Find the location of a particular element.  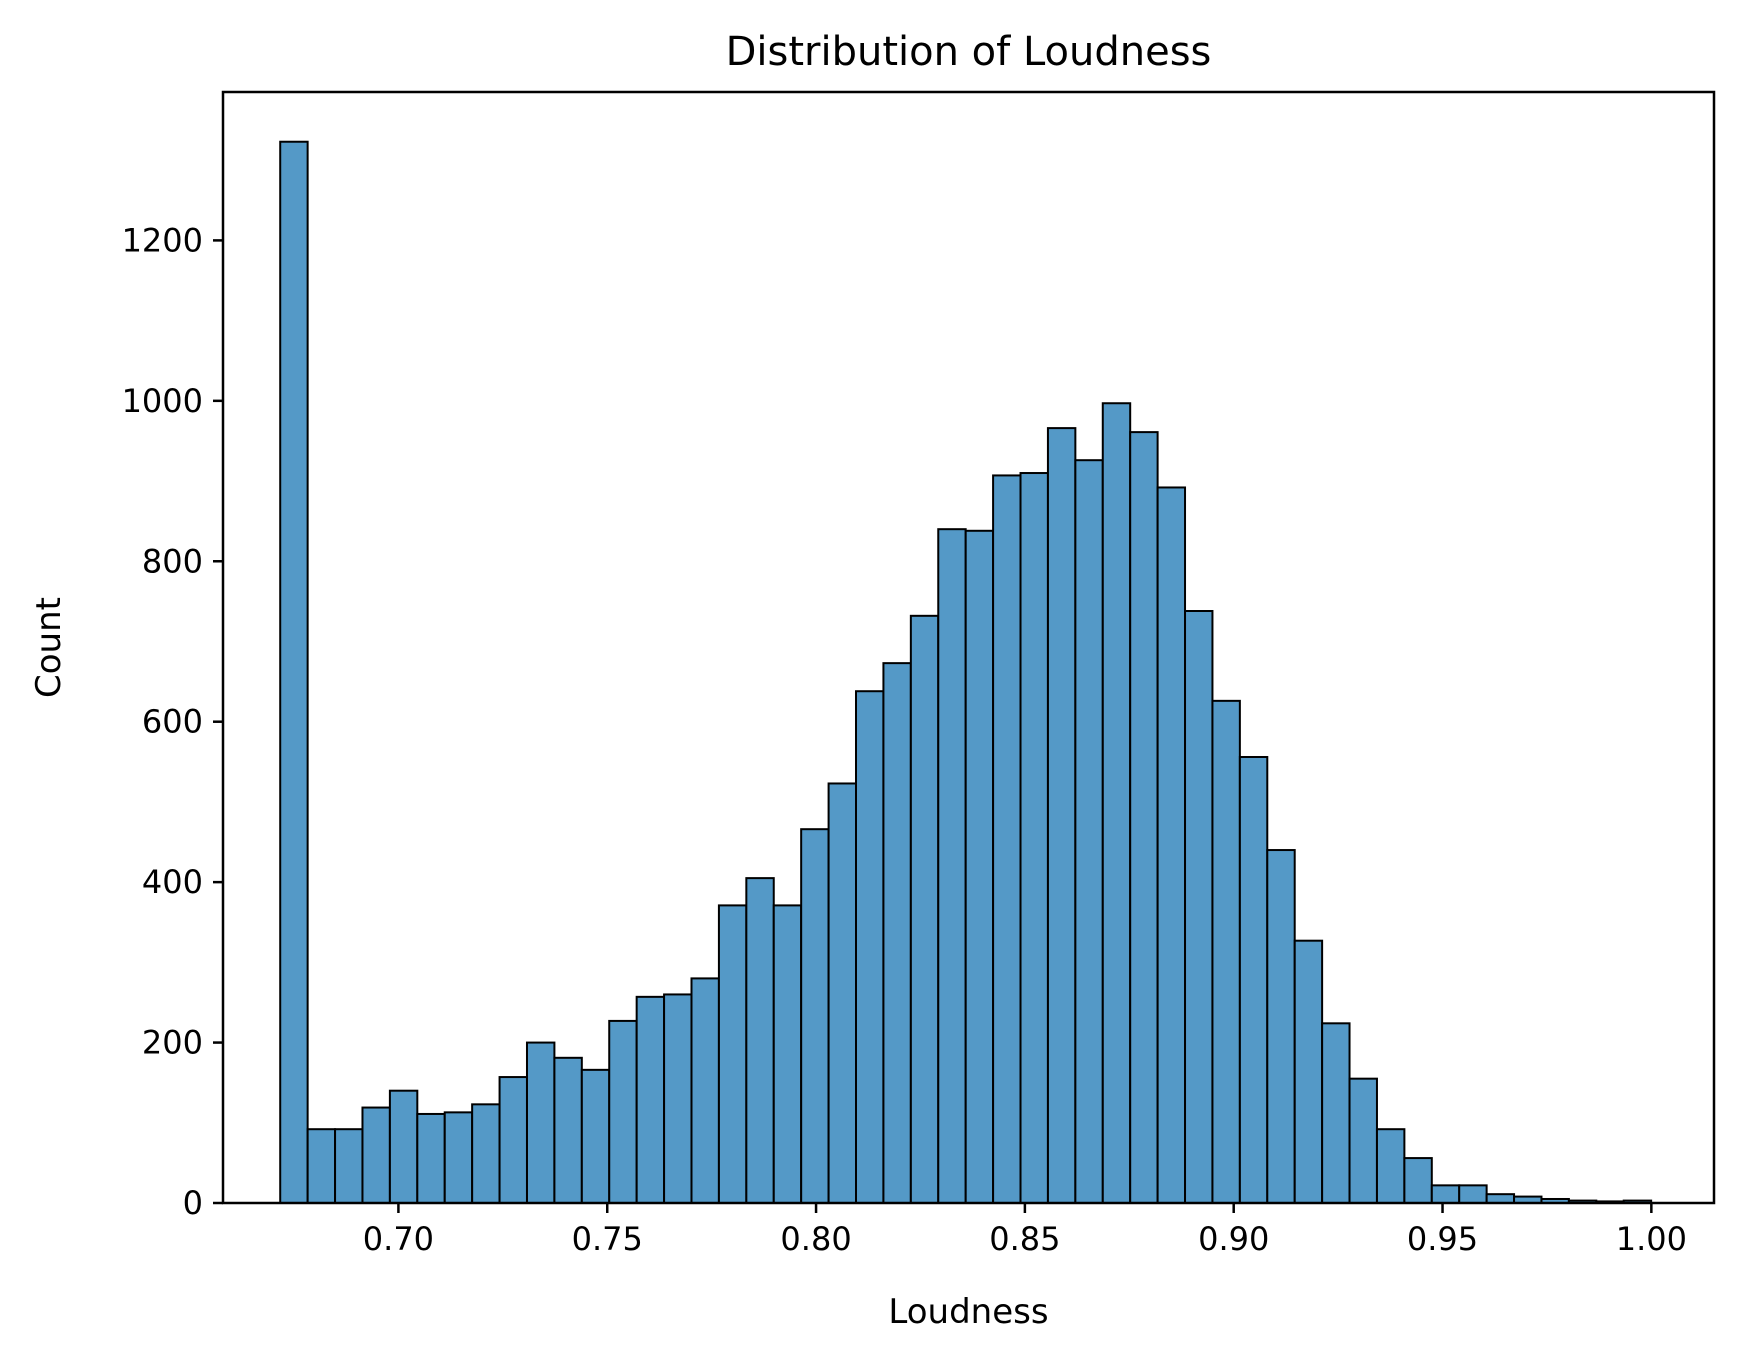

y-tick-label: 600 is located at coordinates (172, 722).